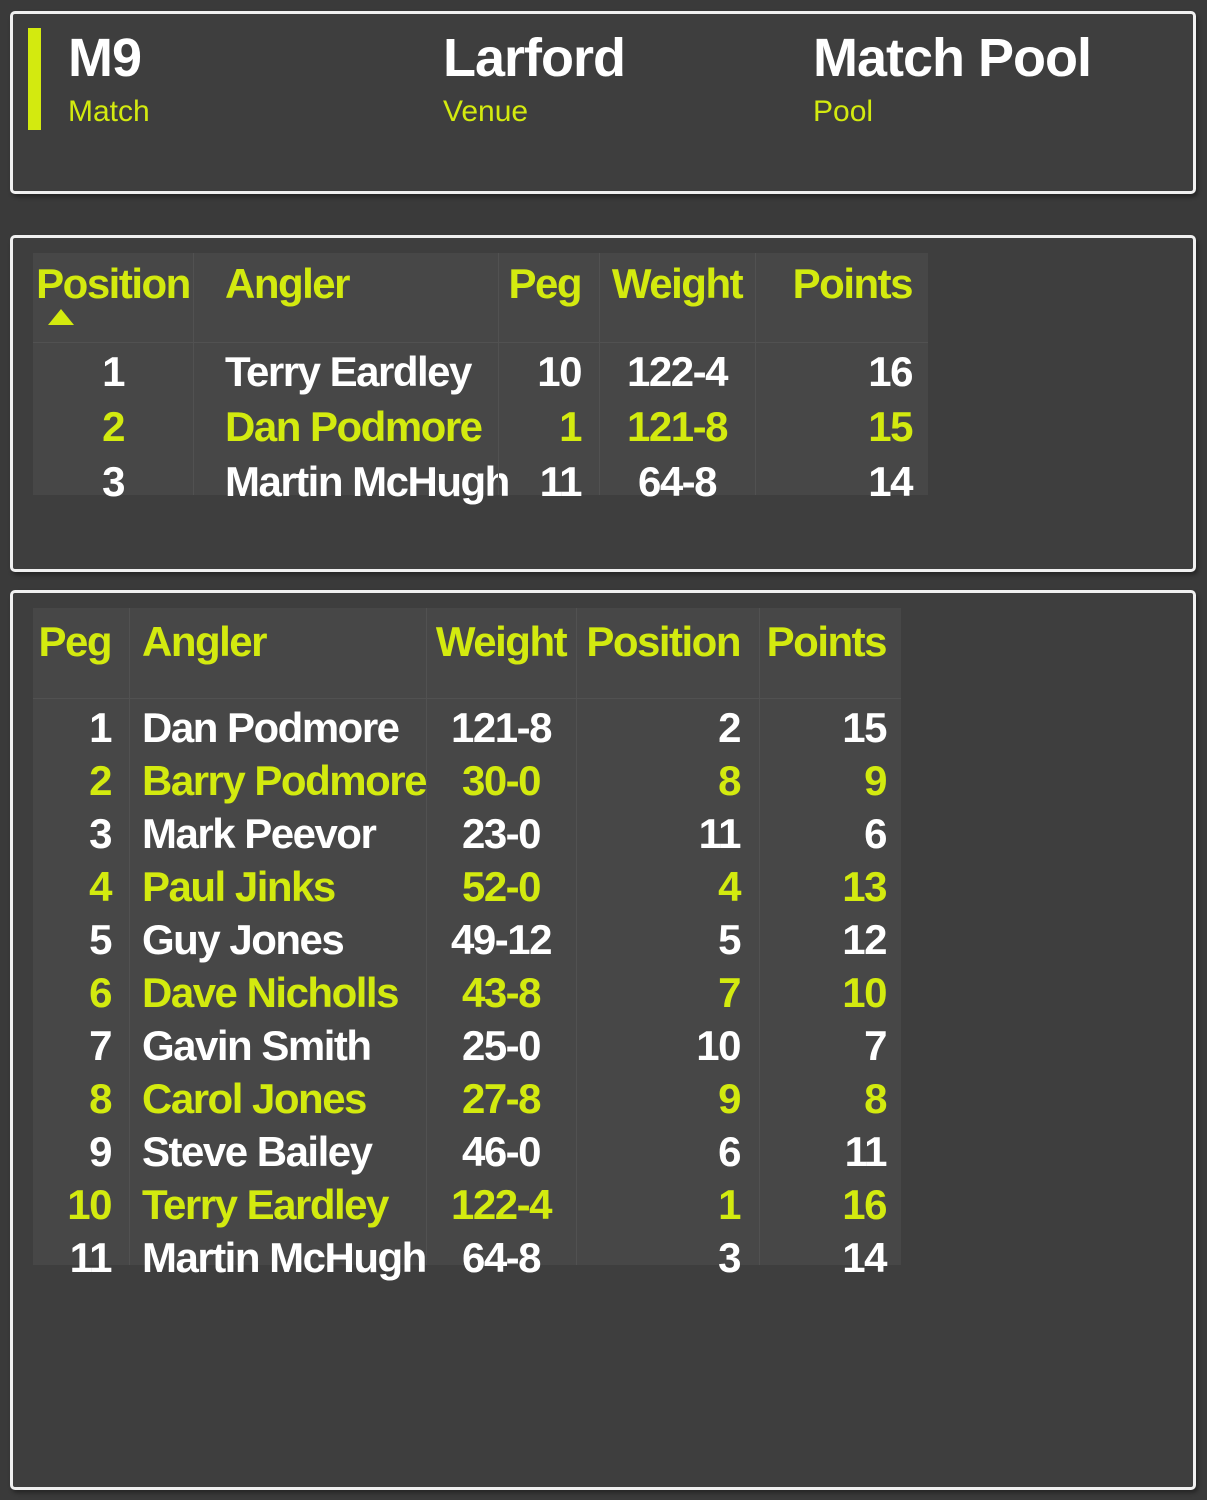 This screenshot has height=1500, width=1207. What do you see at coordinates (501, 1045) in the screenshot?
I see `cell-weight: 25-0` at bounding box center [501, 1045].